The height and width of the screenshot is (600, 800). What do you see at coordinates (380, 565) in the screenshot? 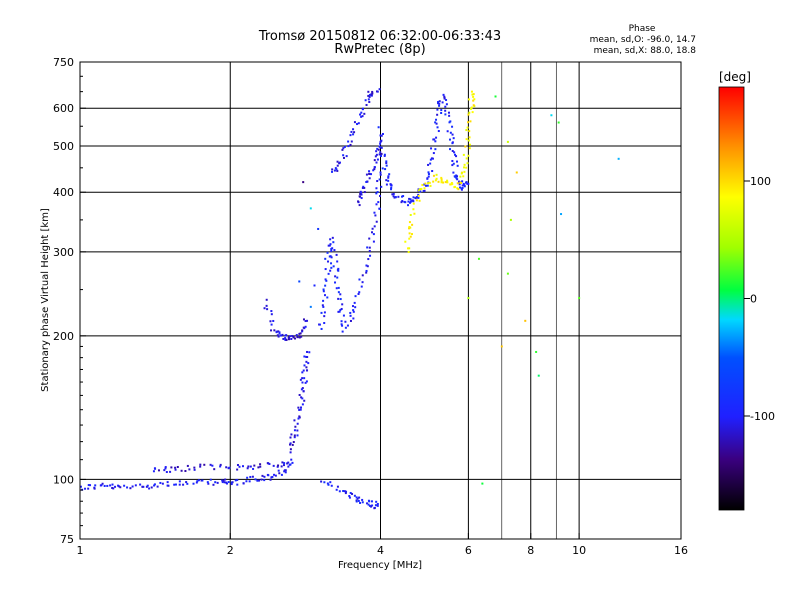
I see `x-axis-label: Frequency [MHz]` at bounding box center [380, 565].